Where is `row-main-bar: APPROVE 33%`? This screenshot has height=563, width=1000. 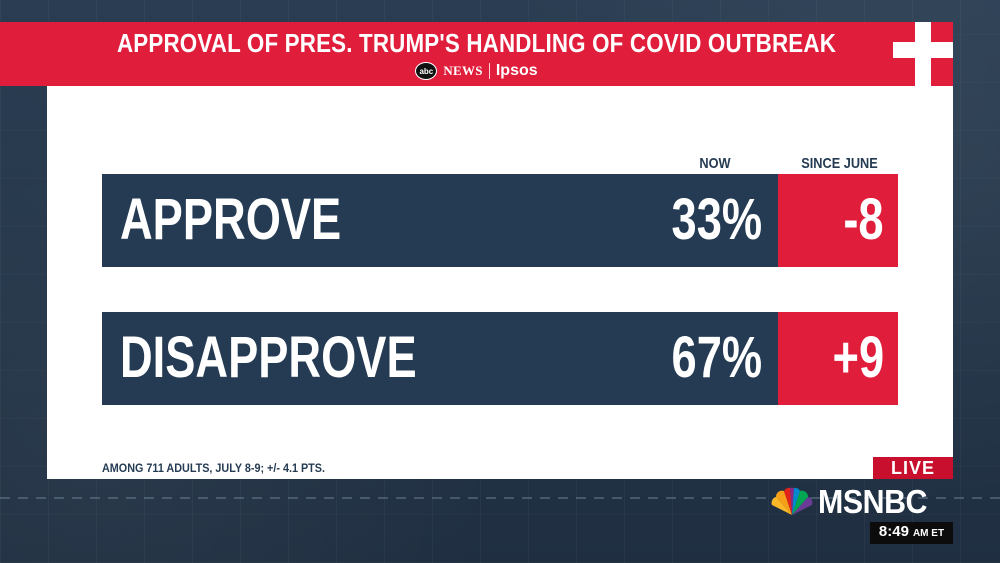 row-main-bar: APPROVE 33% is located at coordinates (440, 220).